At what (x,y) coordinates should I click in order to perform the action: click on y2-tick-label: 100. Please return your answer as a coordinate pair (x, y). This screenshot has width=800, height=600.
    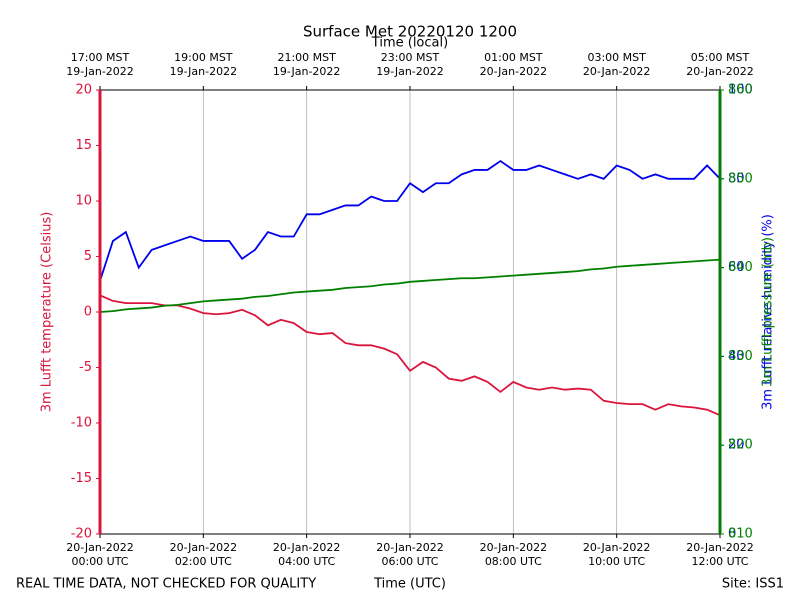
    Looking at the image, I should click on (740, 90).